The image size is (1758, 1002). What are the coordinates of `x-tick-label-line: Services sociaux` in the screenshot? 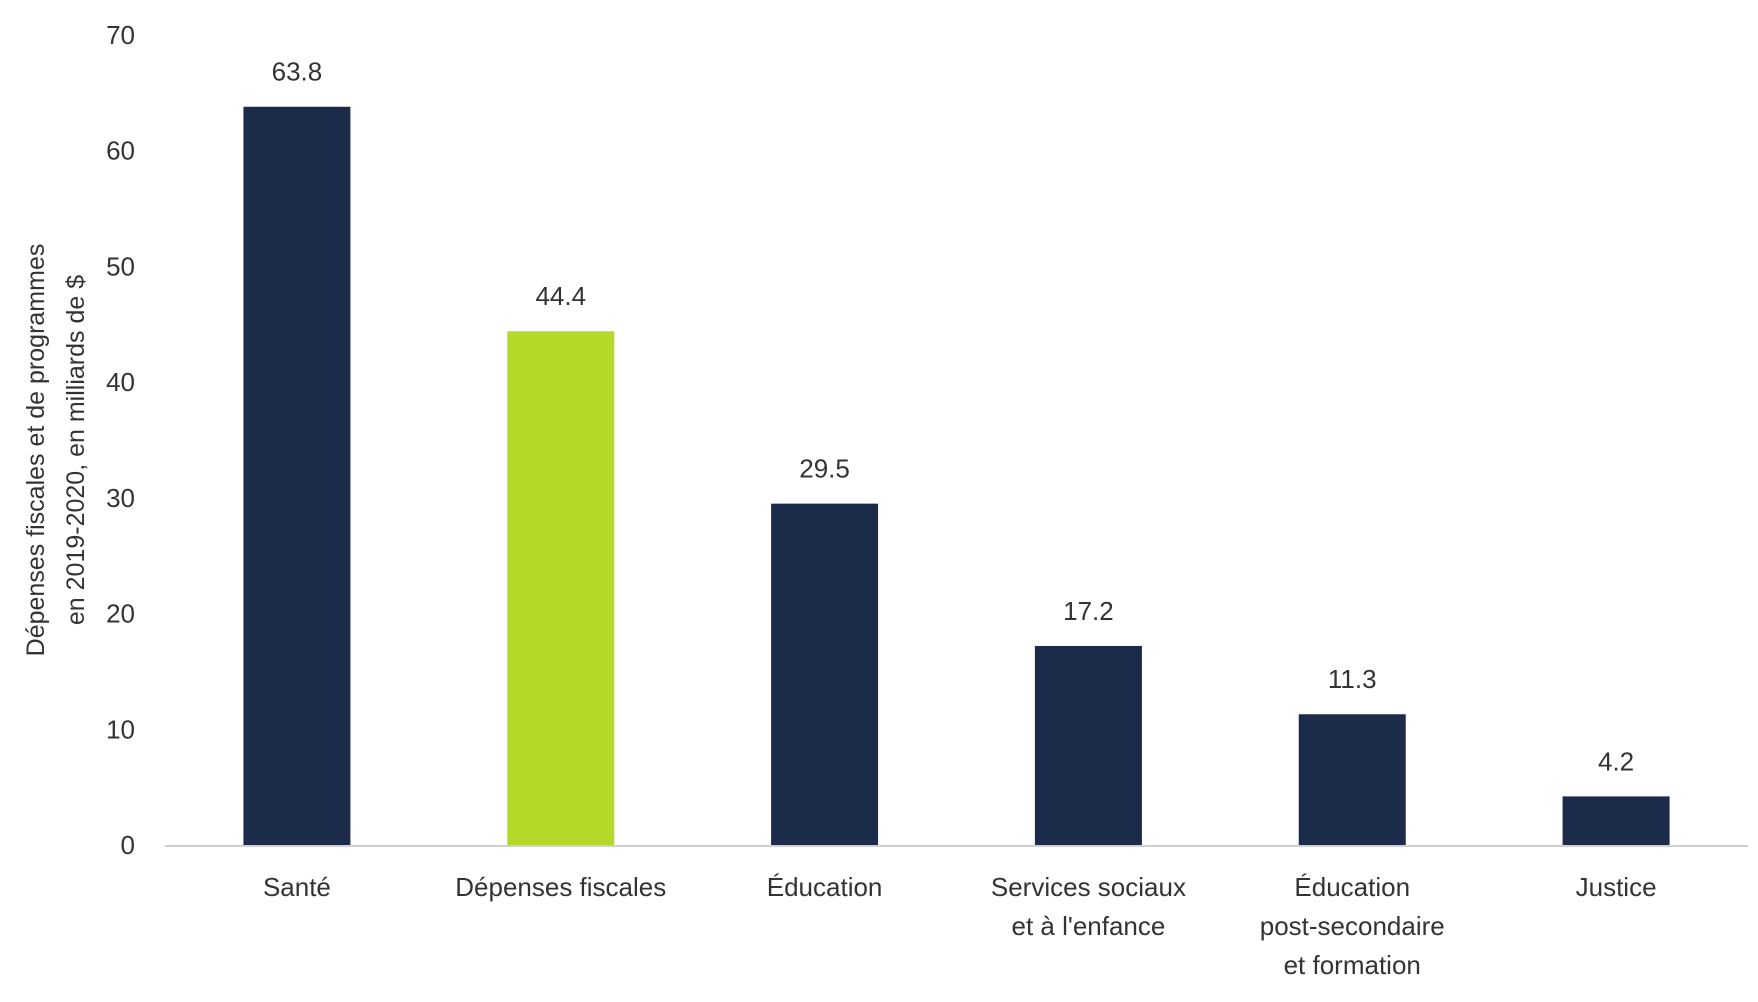 It's located at (1088, 887).